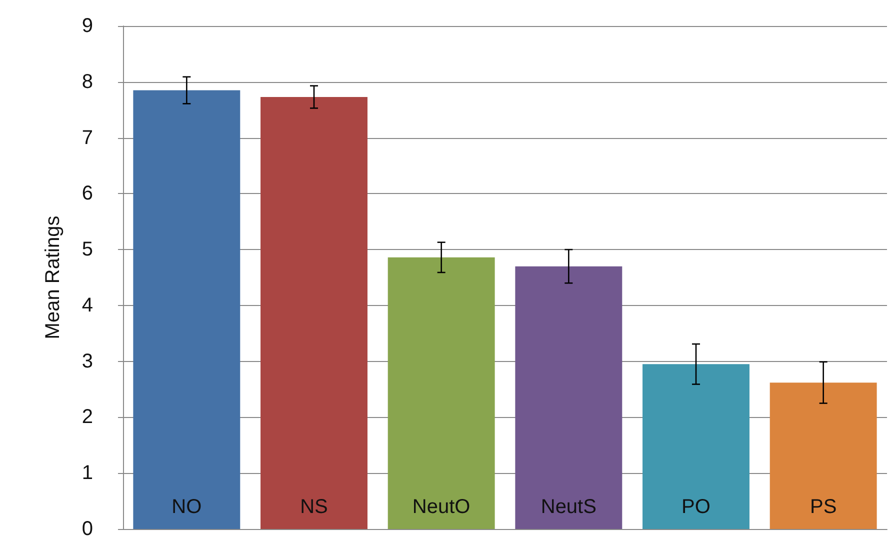 This screenshot has height=549, width=889. I want to click on y-tick-label: 0, so click(87, 529).